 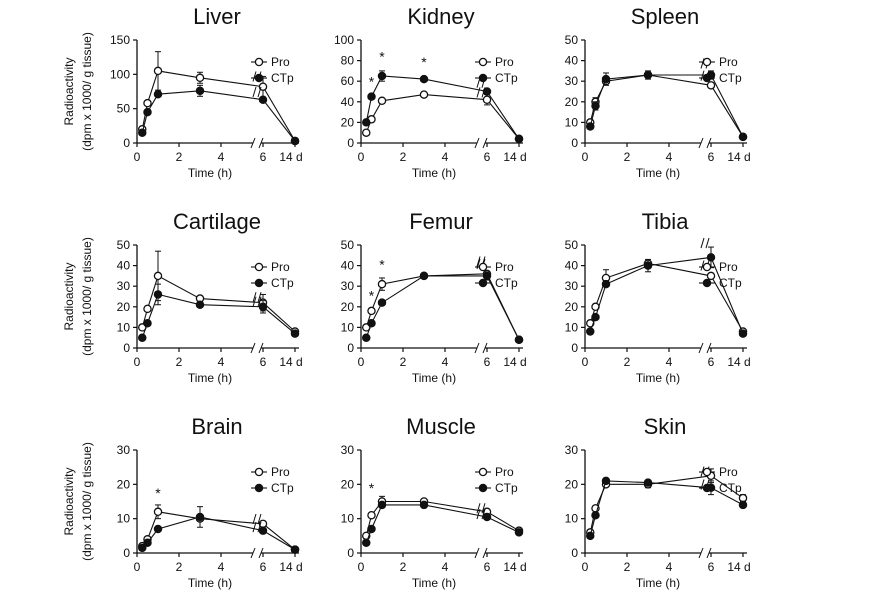 What do you see at coordinates (218, 106) in the screenshot?
I see `series-line-pro` at bounding box center [218, 106].